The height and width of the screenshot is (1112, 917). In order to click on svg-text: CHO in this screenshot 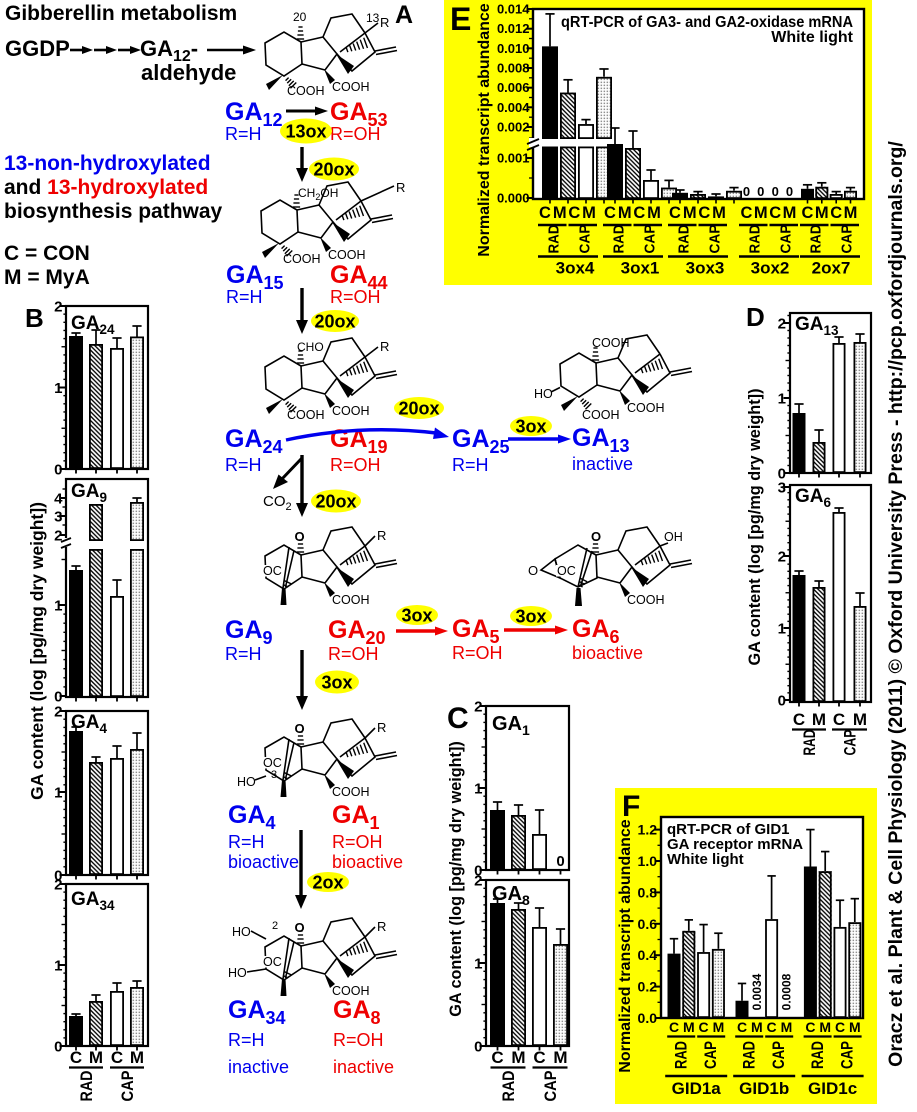, I will do `click(310, 347)`.